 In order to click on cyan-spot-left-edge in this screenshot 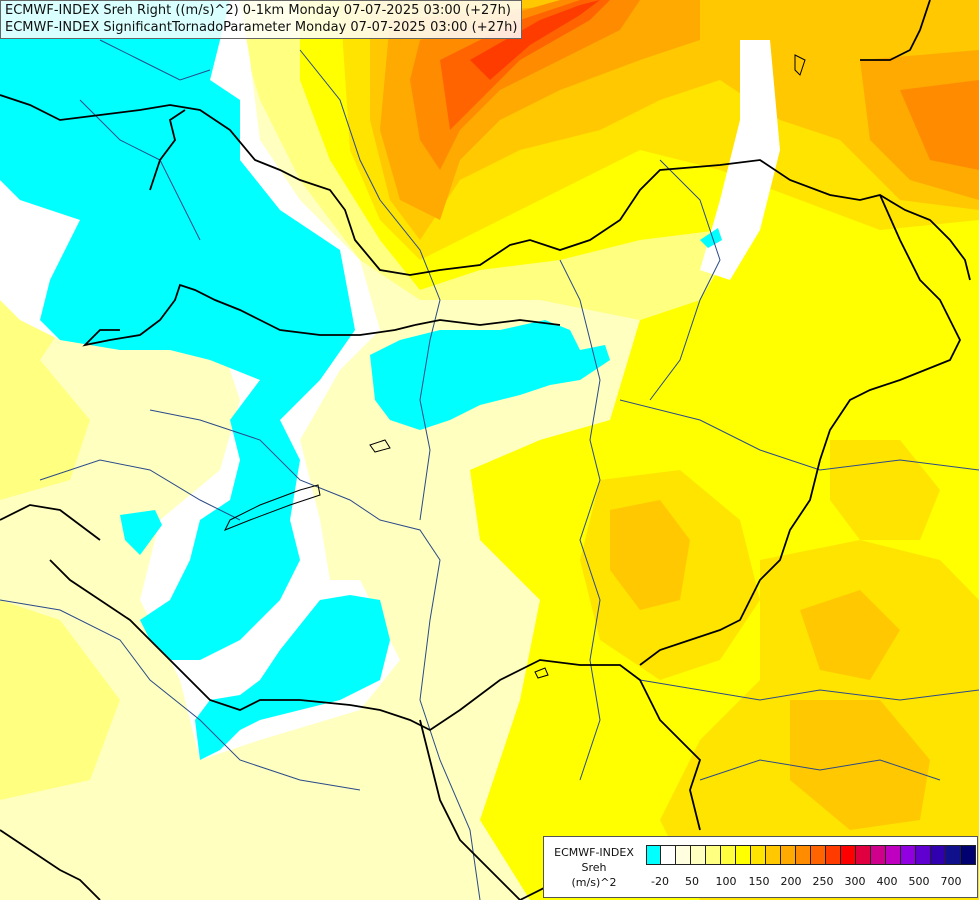, I will do `click(4, 122)`.